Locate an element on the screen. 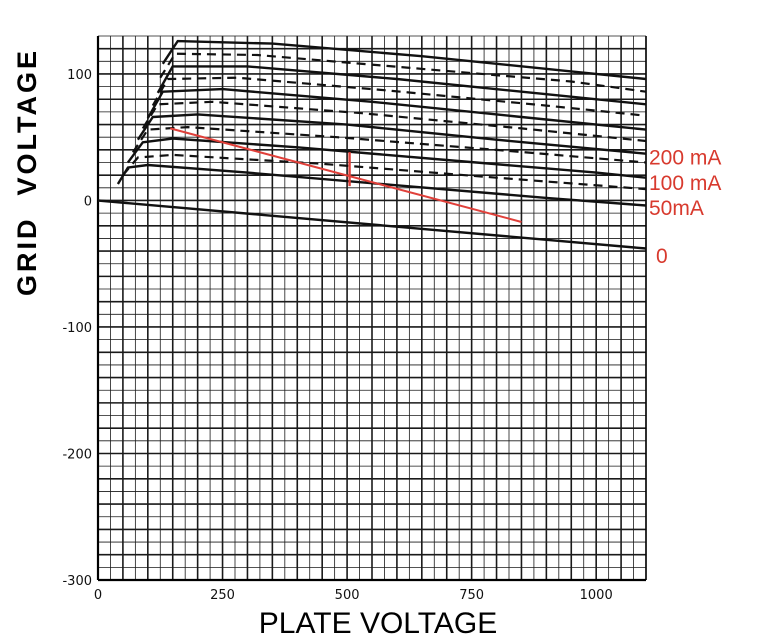 The width and height of the screenshot is (758, 642). x-tick-label: 750 is located at coordinates (471, 595).